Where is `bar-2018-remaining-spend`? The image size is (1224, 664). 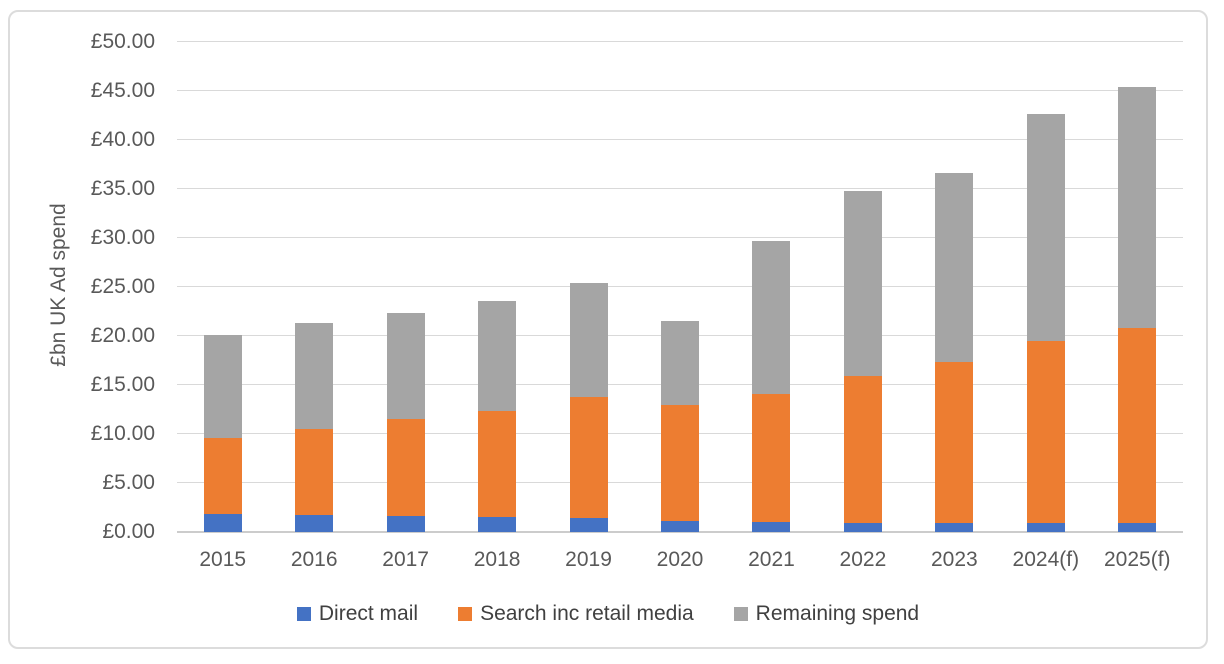 bar-2018-remaining-spend is located at coordinates (497, 355).